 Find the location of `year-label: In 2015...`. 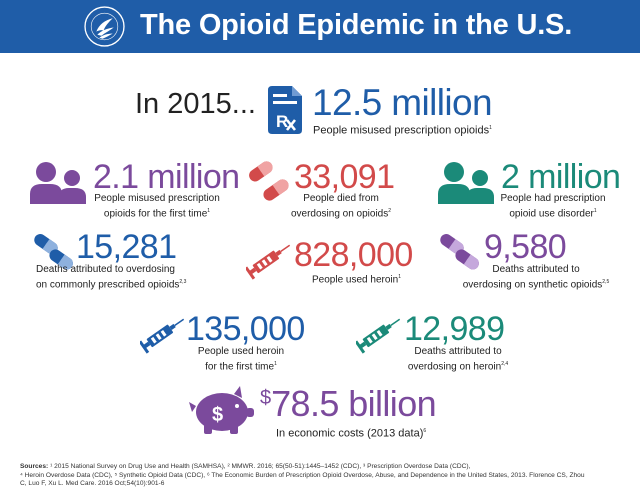

year-label: In 2015... is located at coordinates (195, 104).